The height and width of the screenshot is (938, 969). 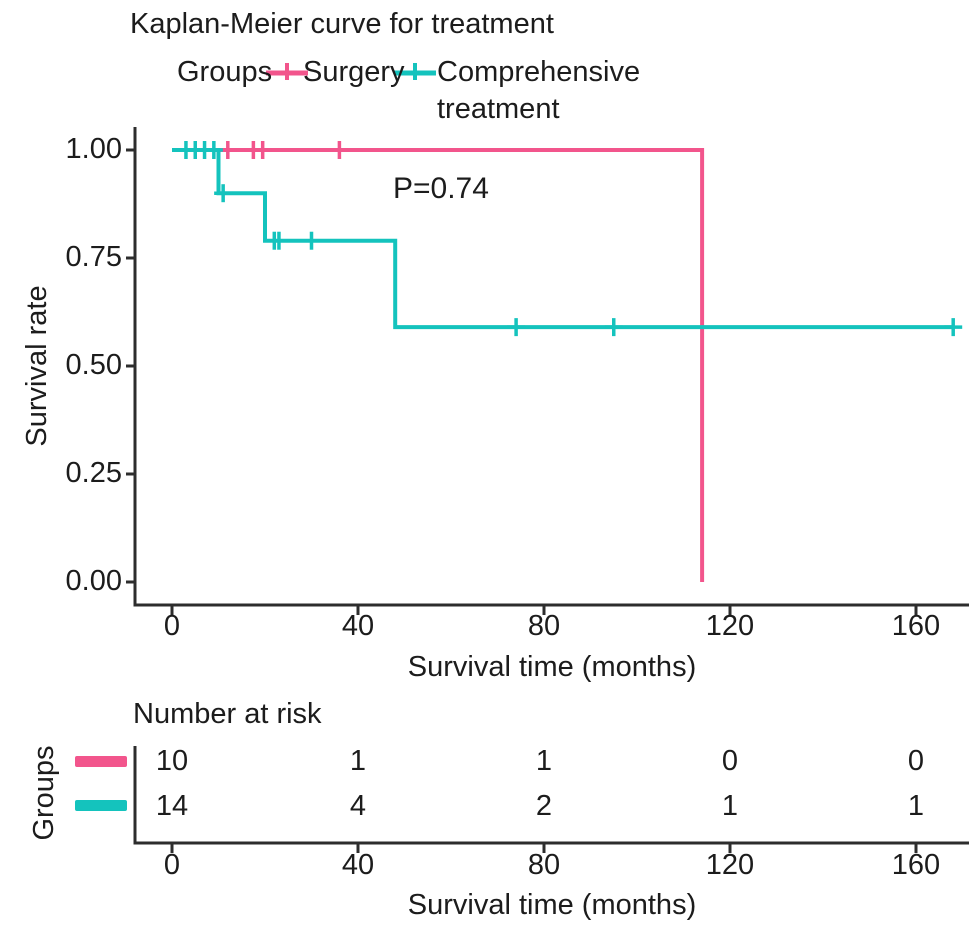 What do you see at coordinates (498, 109) in the screenshot?
I see `legend-label-comprehensive-line2: treatment` at bounding box center [498, 109].